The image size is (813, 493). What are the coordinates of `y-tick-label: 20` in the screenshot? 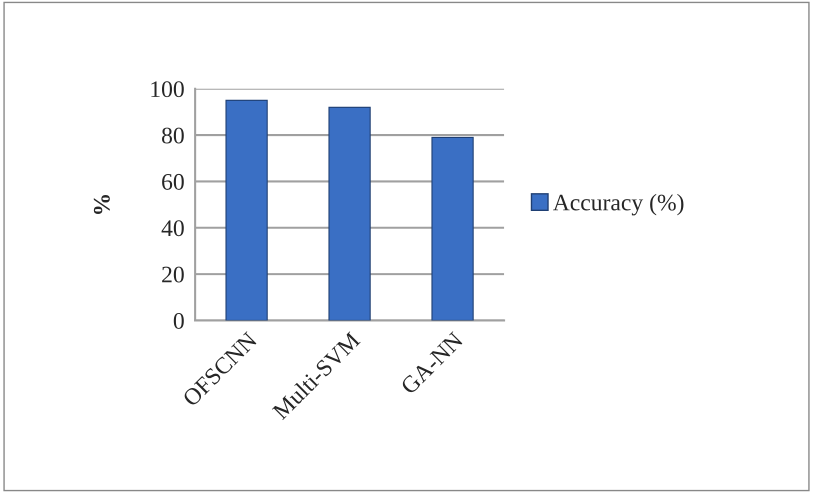 It's located at (173, 274).